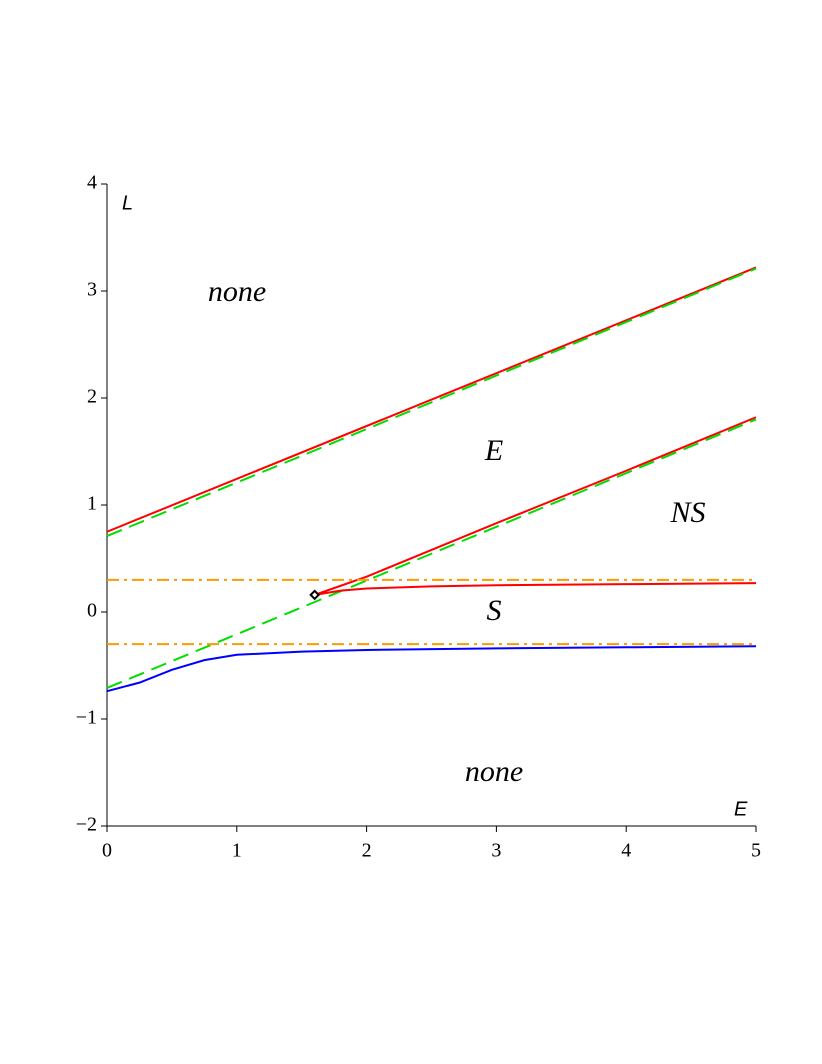 This screenshot has width=822, height=1064. What do you see at coordinates (315, 595) in the screenshot?
I see `point-marker` at bounding box center [315, 595].